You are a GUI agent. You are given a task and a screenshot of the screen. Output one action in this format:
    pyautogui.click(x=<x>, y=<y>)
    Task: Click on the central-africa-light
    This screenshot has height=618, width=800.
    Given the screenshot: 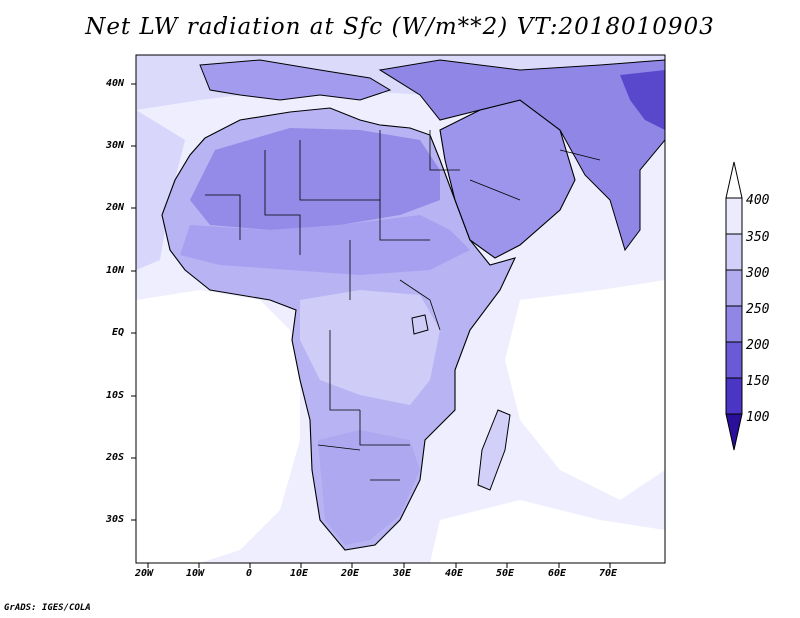 What is the action you would take?
    pyautogui.click(x=370, y=347)
    